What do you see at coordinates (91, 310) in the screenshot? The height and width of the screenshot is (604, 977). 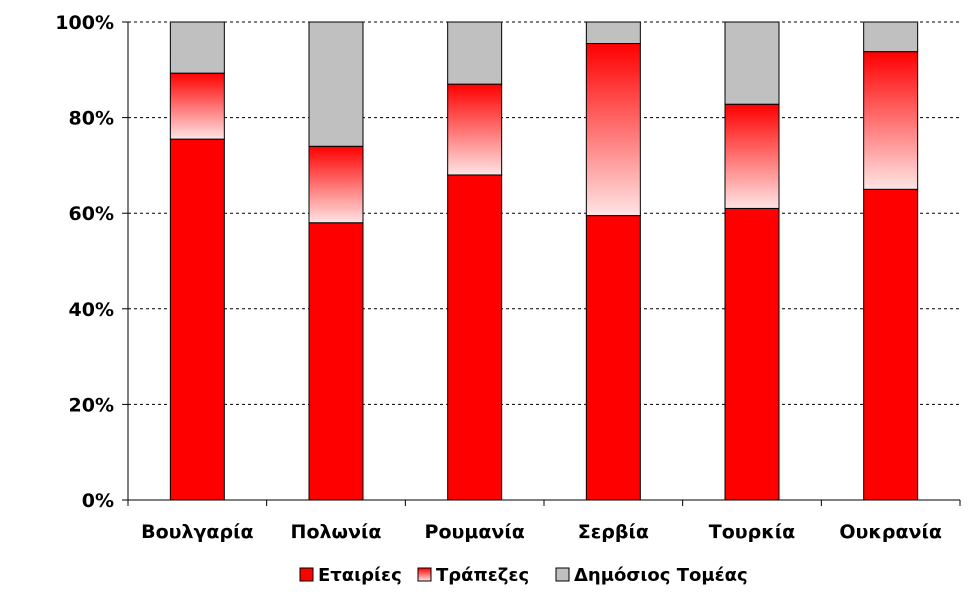 I see `y-tick-label: 40%` at bounding box center [91, 310].